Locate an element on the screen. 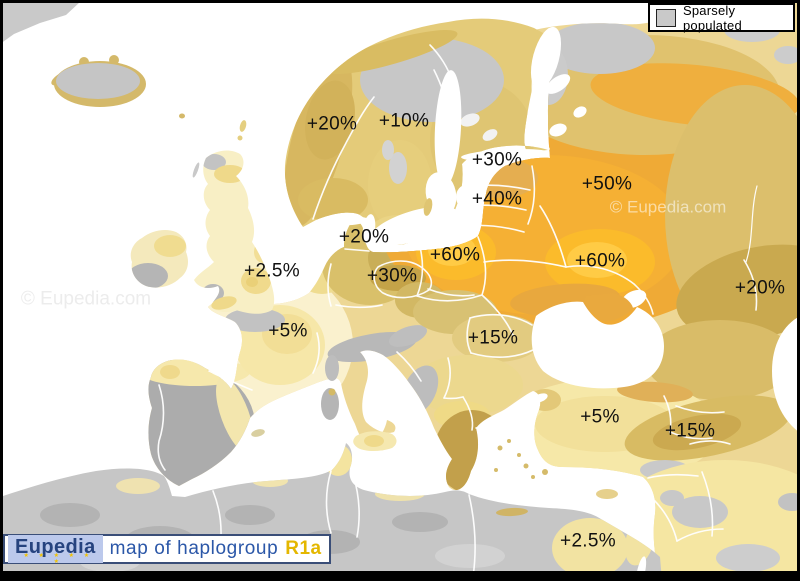 The height and width of the screenshot is (581, 800). frequency-label: +40% is located at coordinates (497, 199).